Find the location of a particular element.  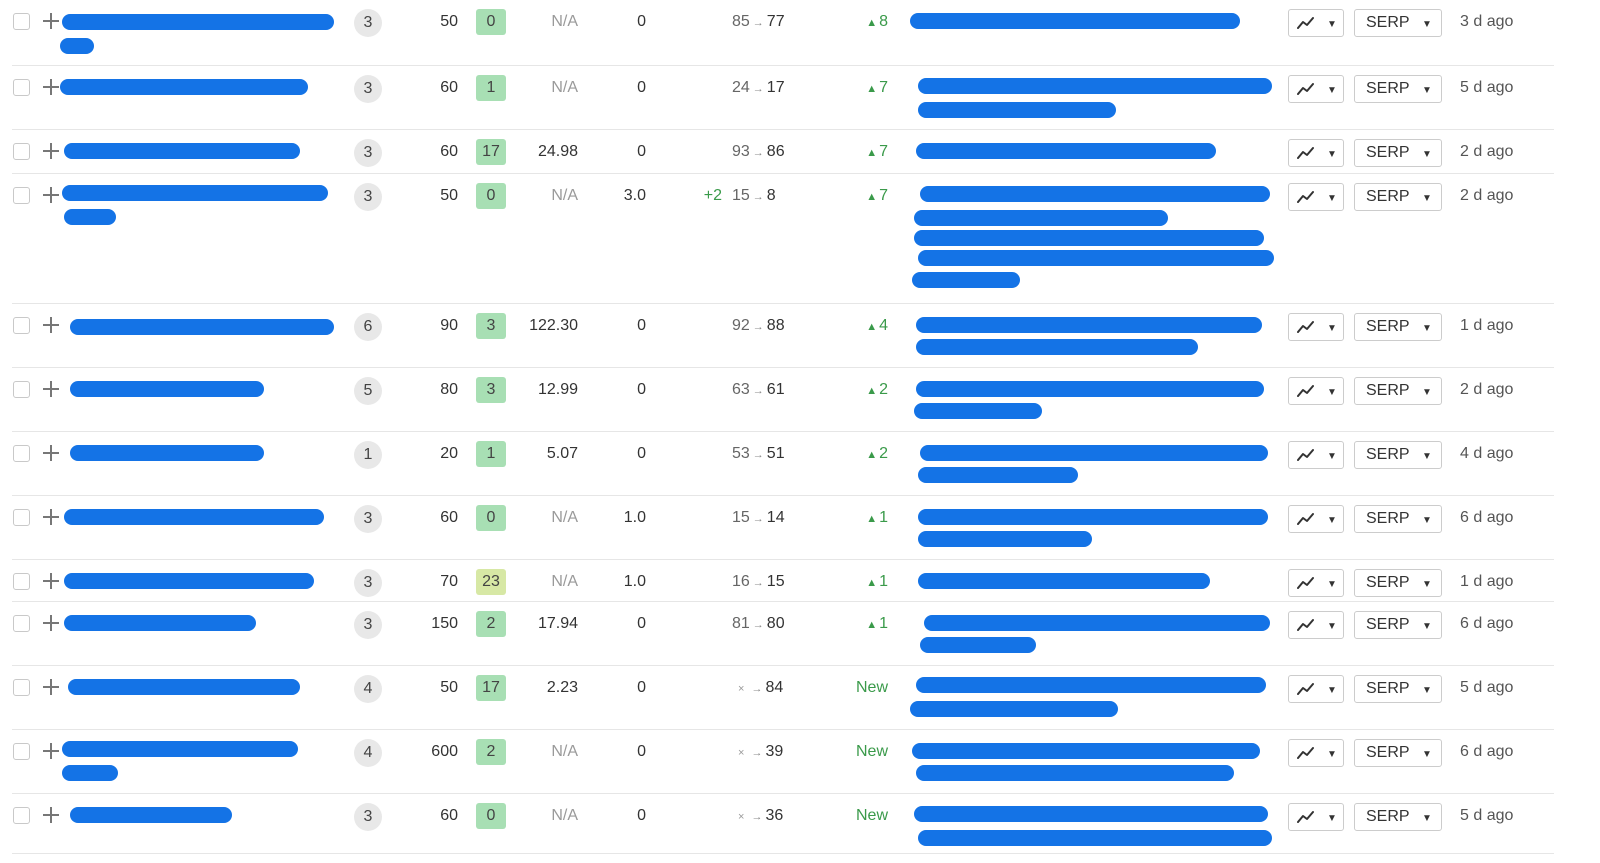

redacted-keyword is located at coordinates (184, 687).